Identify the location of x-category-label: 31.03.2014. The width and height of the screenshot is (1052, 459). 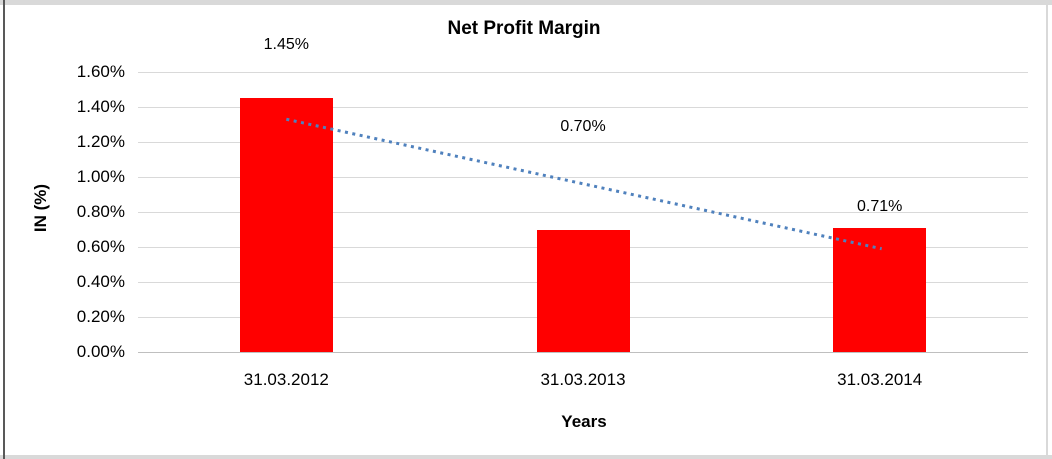
(880, 379).